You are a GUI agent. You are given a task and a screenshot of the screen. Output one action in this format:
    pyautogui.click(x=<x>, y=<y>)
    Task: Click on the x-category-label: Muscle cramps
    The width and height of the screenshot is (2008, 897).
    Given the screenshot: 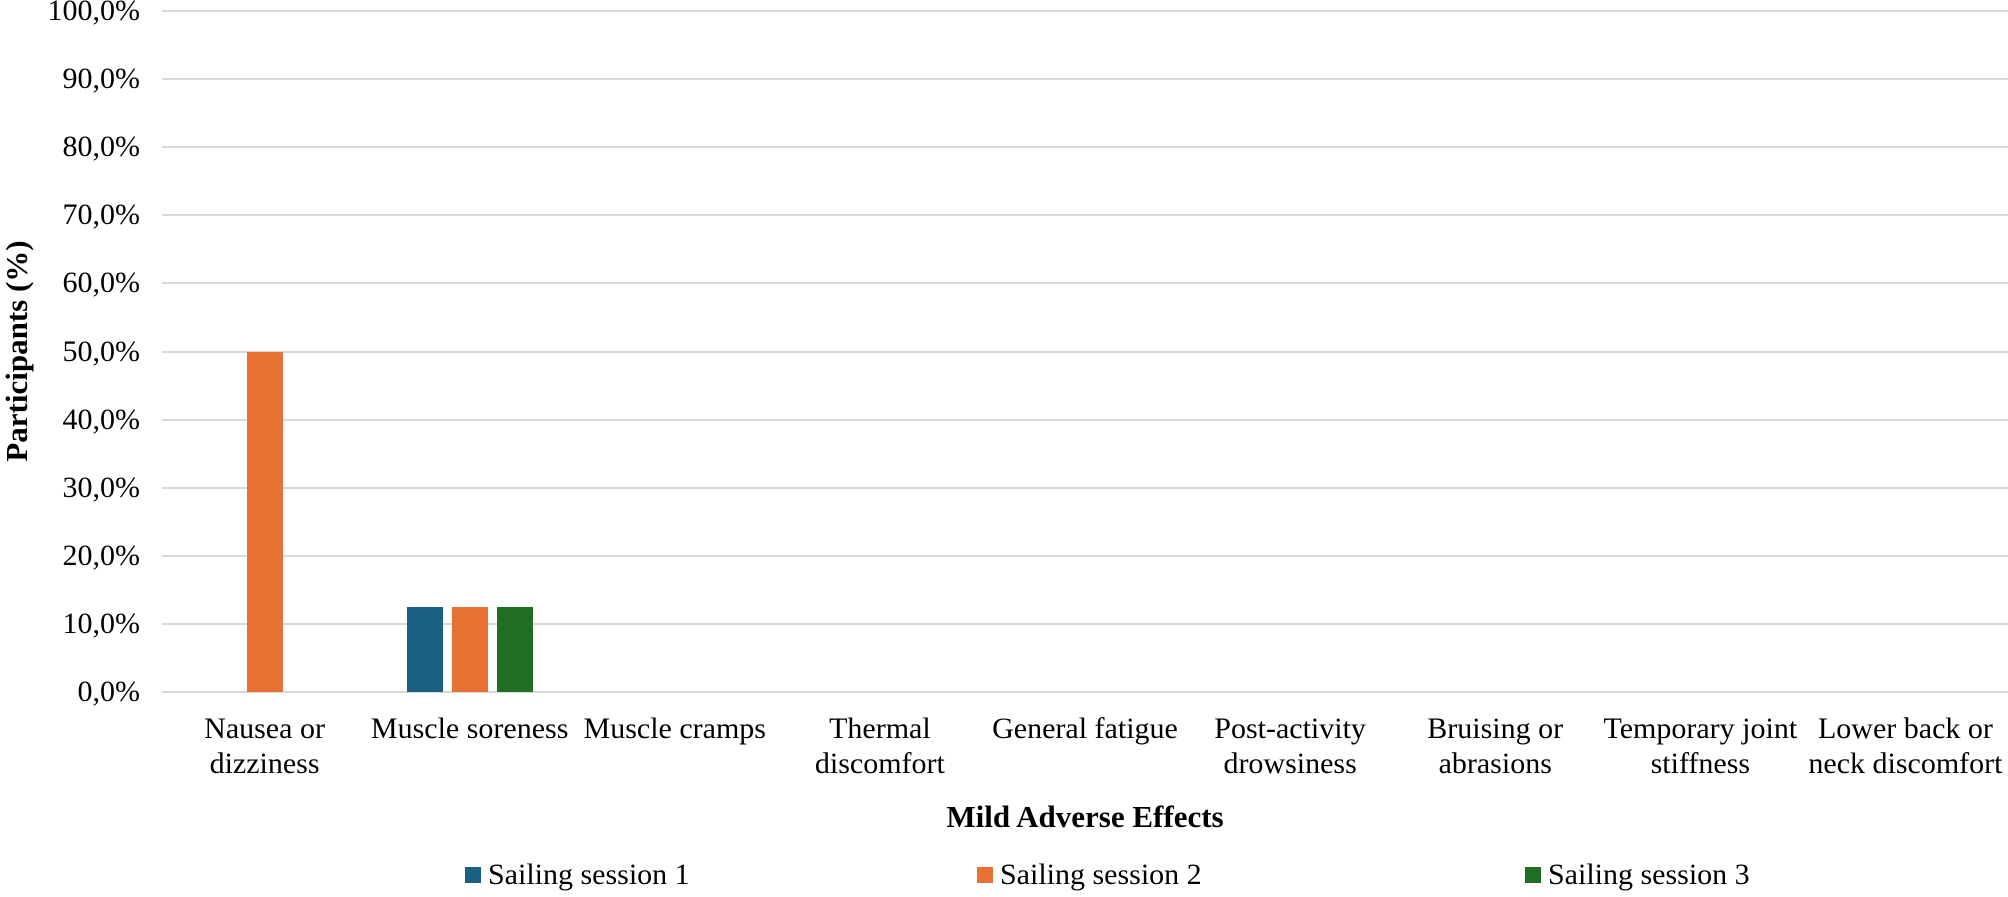 What is the action you would take?
    pyautogui.click(x=674, y=728)
    